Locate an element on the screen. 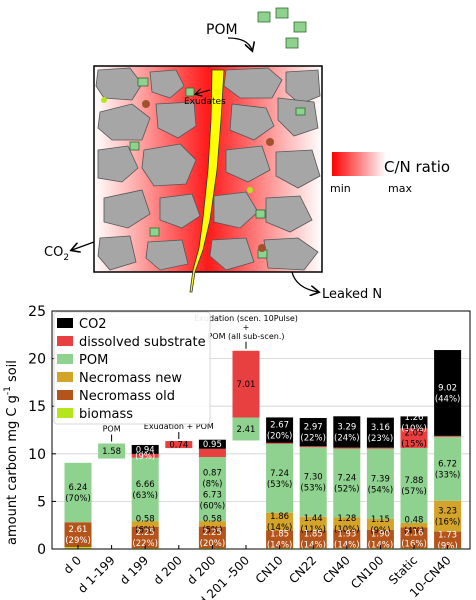 This screenshot has height=600, width=476. cn-title: C/N ratio is located at coordinates (417, 167).